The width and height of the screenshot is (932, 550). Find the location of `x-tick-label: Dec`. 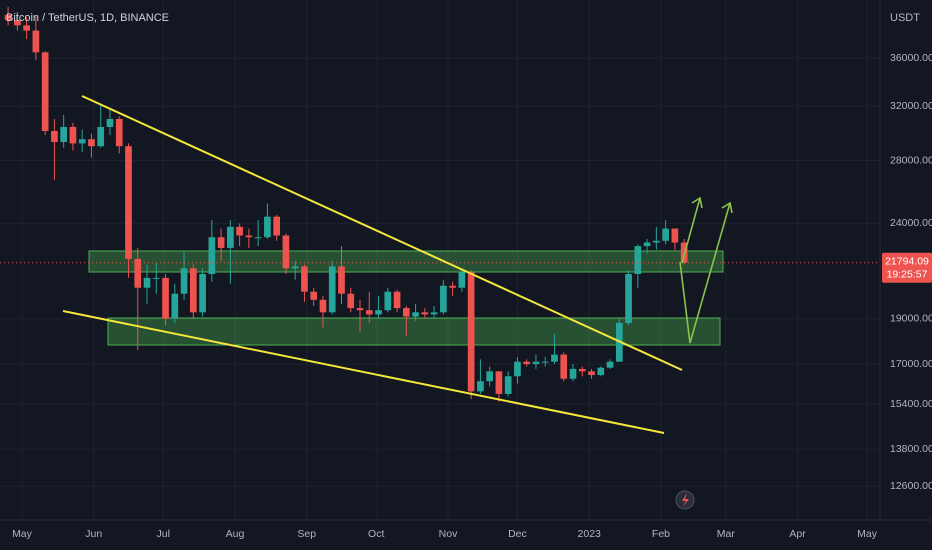

x-tick-label: Dec is located at coordinates (517, 534).